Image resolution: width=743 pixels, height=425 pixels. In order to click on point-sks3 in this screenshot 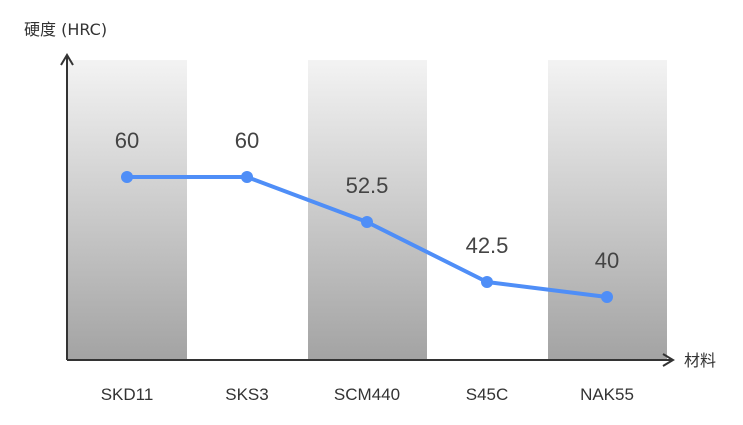, I will do `click(247, 177)`.